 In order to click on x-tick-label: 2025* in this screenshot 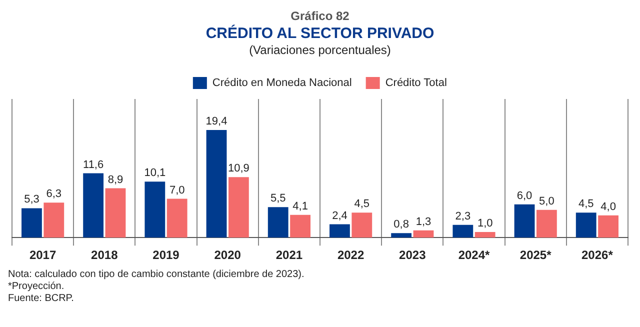, I will do `click(536, 255)`.